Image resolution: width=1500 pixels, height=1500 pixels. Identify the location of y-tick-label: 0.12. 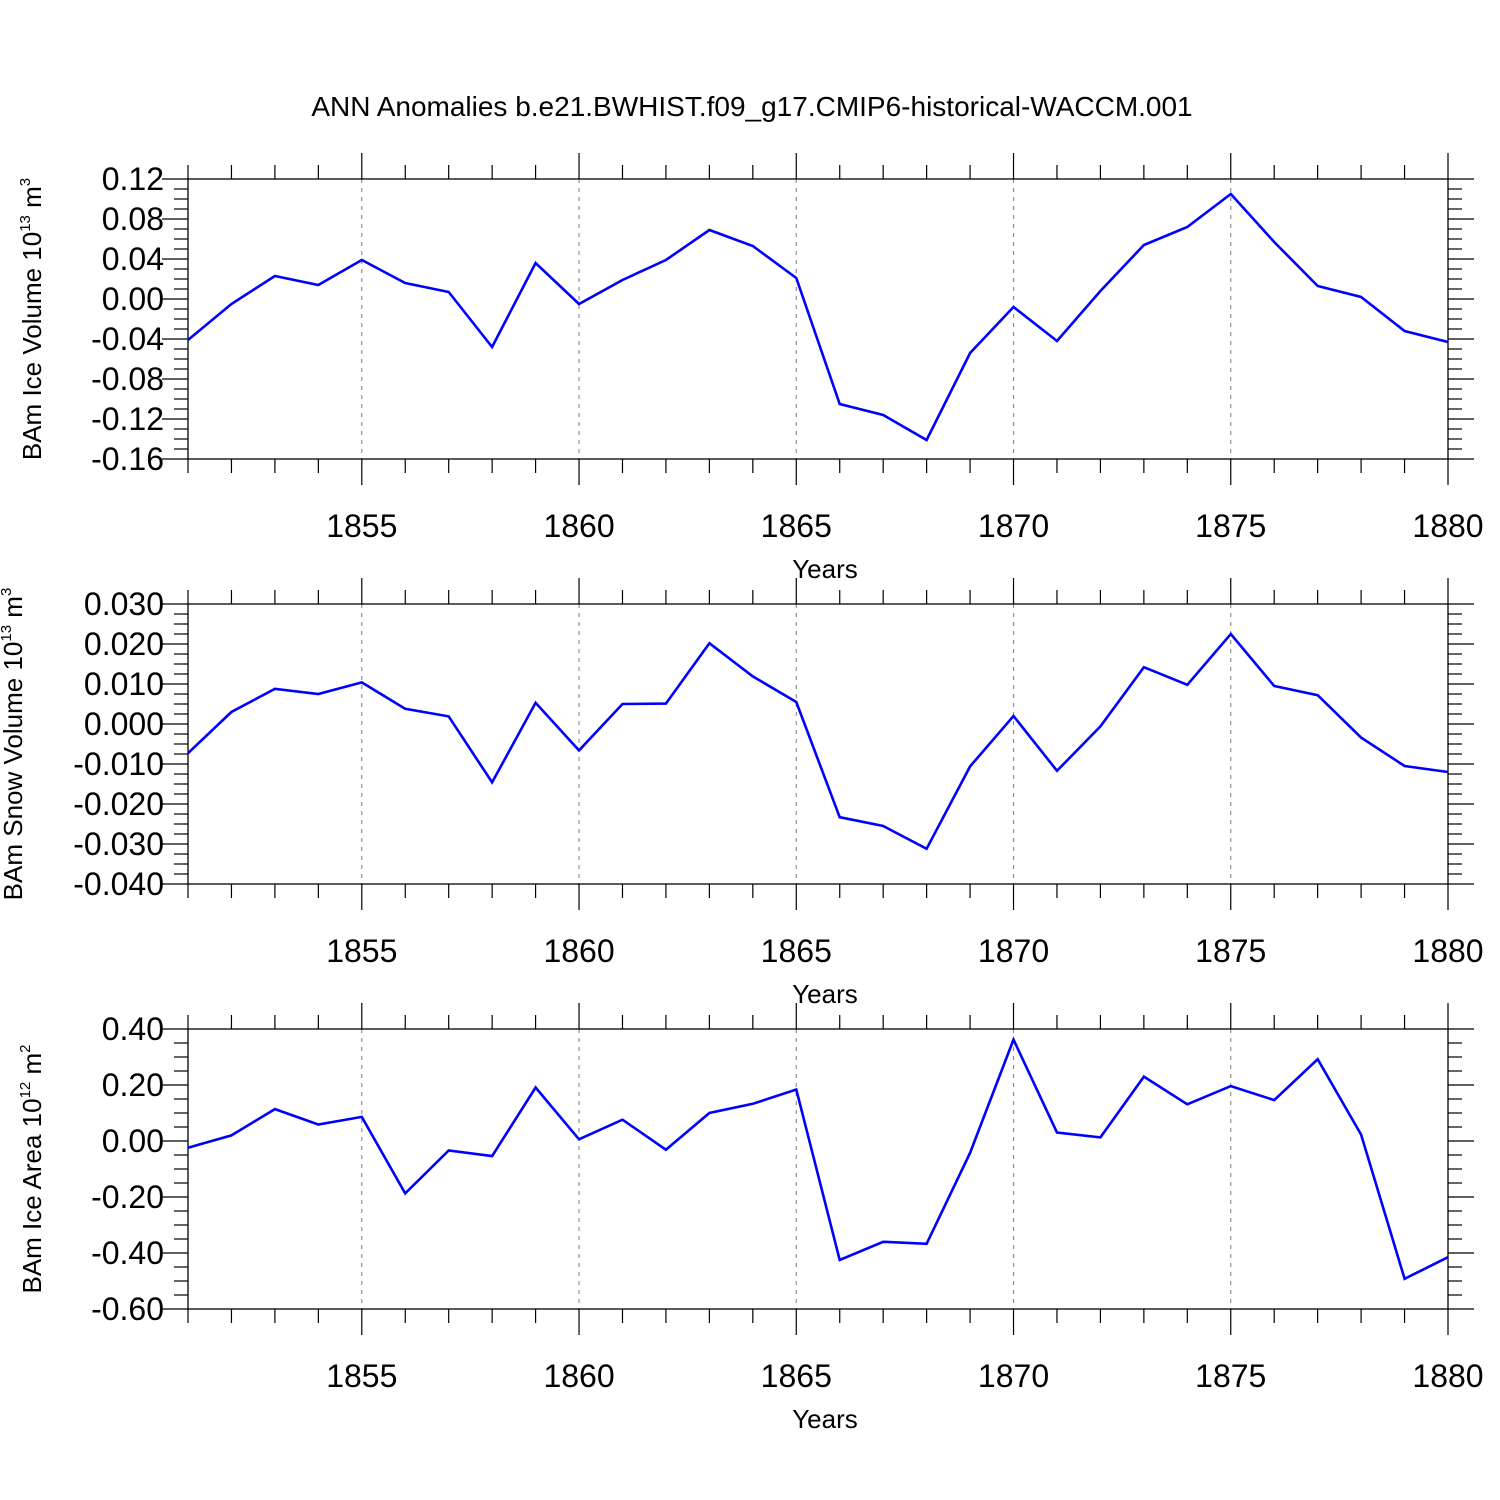
(133, 179).